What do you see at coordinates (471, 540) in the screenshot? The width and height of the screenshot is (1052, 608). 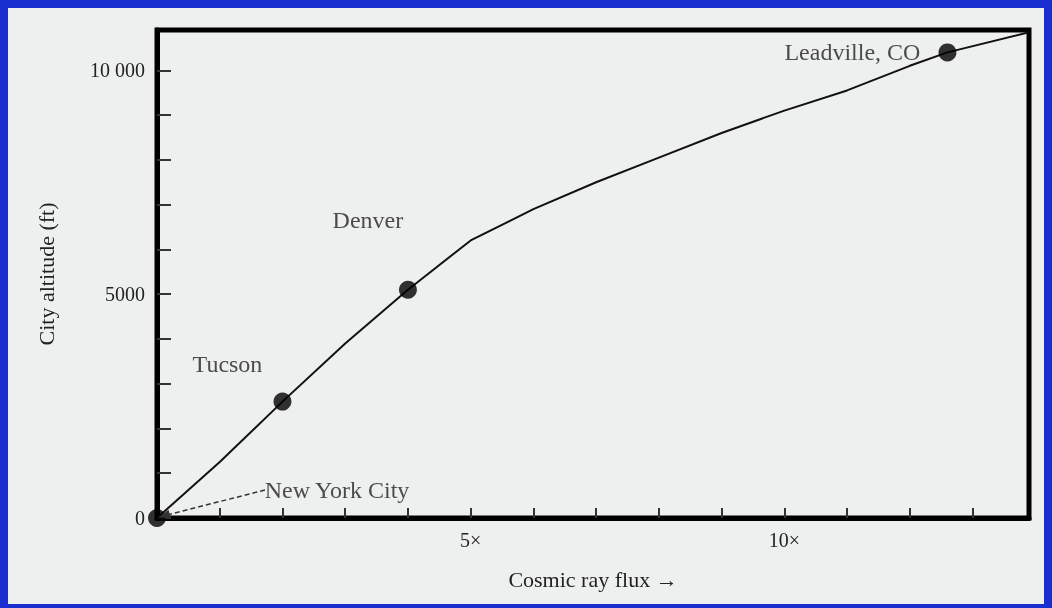 I see `x-tick-label: 5×` at bounding box center [471, 540].